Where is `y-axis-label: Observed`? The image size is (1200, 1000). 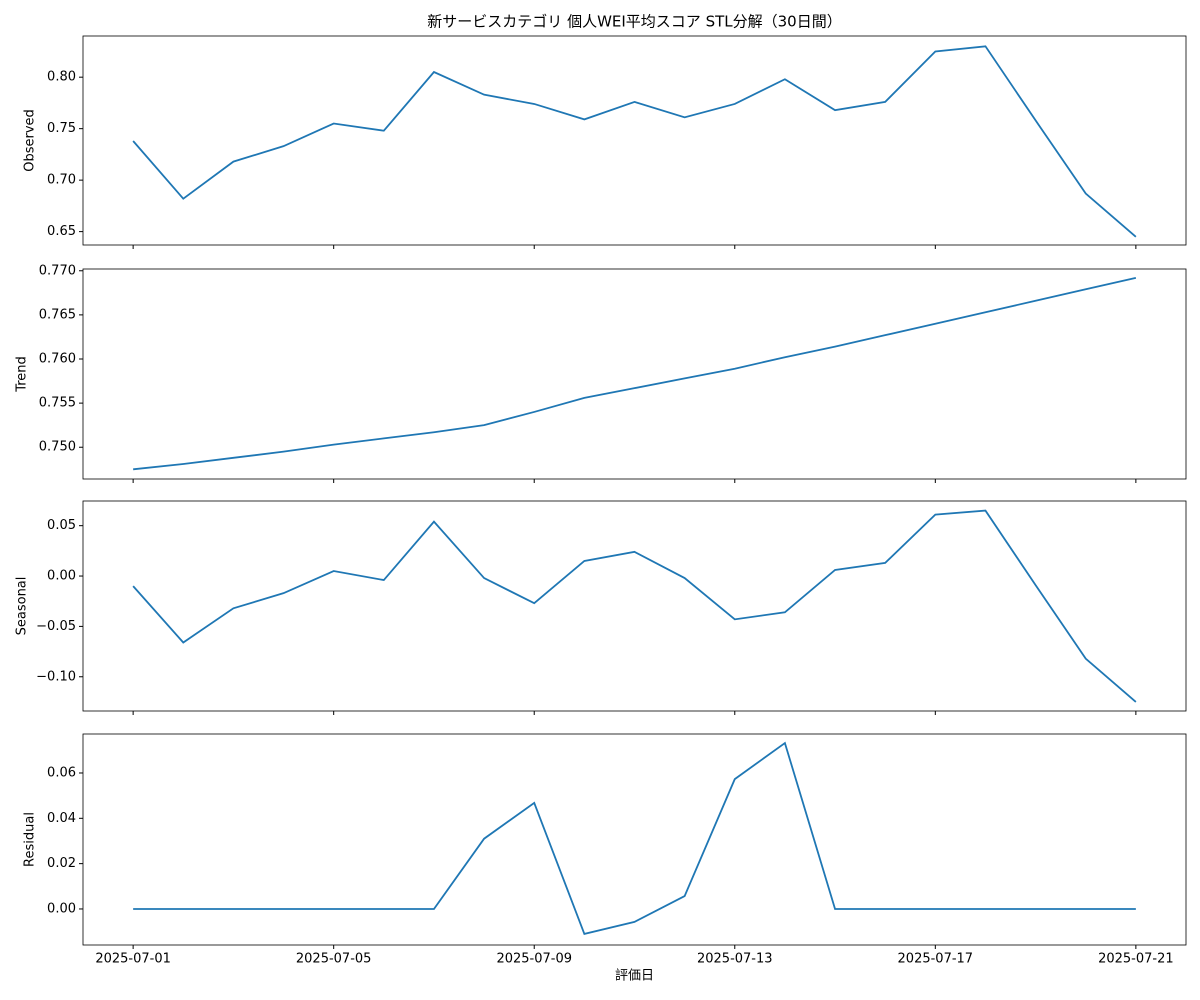 y-axis-label: Observed is located at coordinates (30, 140).